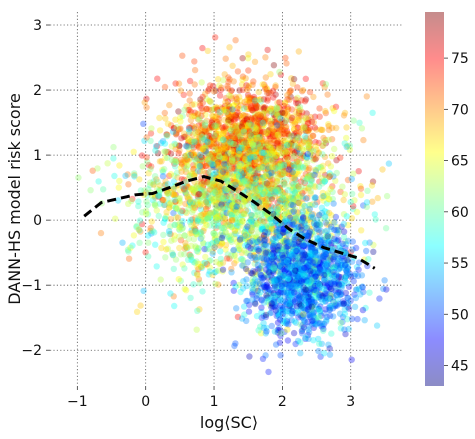  What do you see at coordinates (37, 221) in the screenshot?
I see `y-tick-label: 0` at bounding box center [37, 221].